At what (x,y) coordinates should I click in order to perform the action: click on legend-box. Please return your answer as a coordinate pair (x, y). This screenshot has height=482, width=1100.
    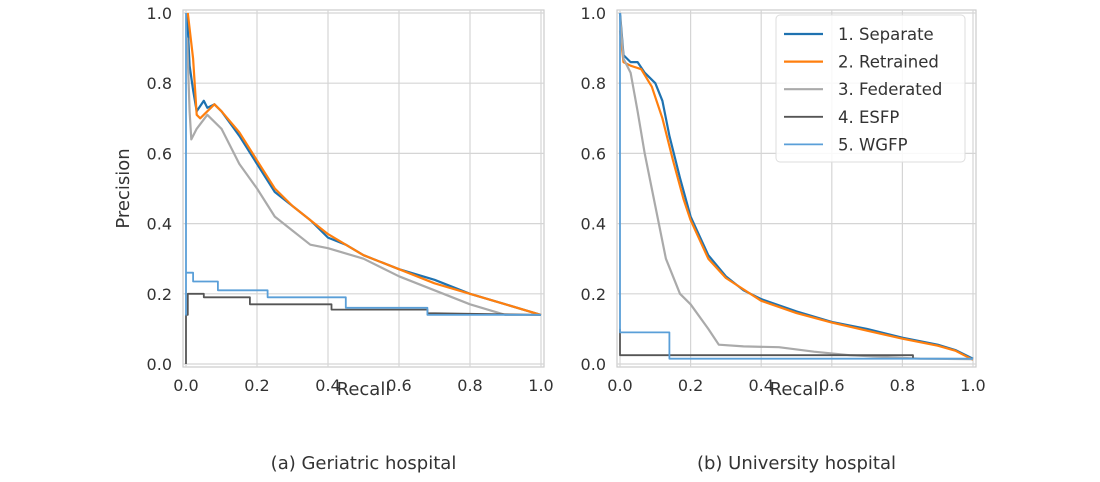
    Looking at the image, I should click on (870, 88).